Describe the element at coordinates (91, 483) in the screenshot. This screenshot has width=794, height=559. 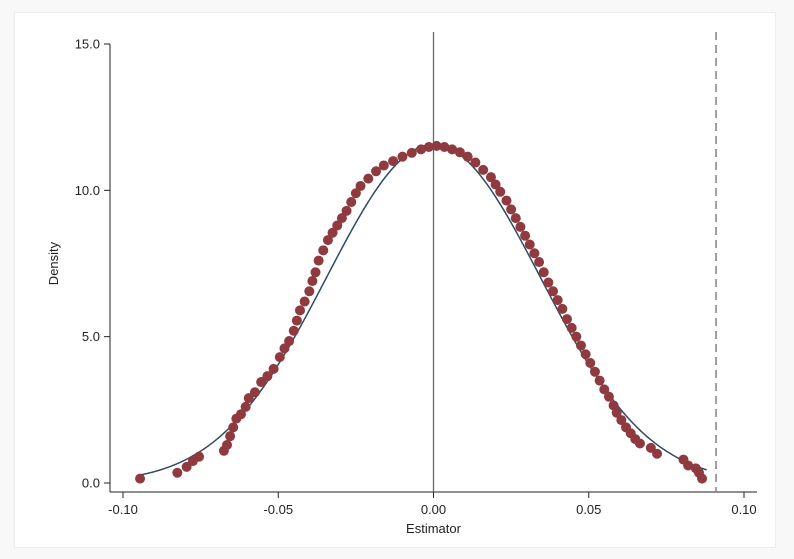
I see `y-tick-label: 0.0` at that location.